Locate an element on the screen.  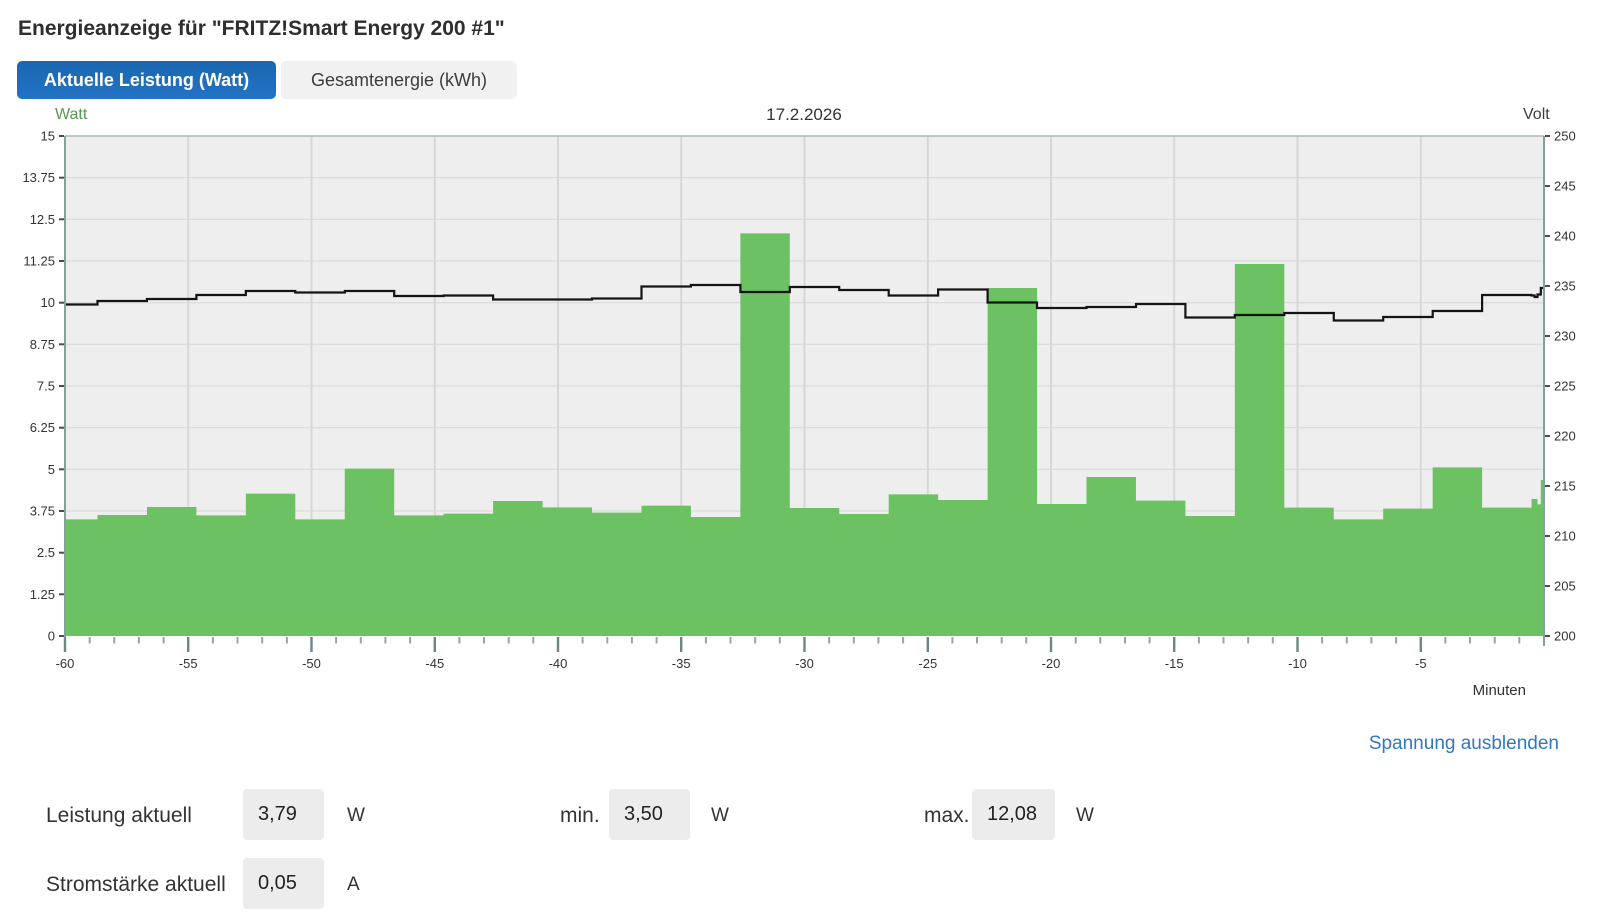
svg-text: 5 is located at coordinates (51, 469).